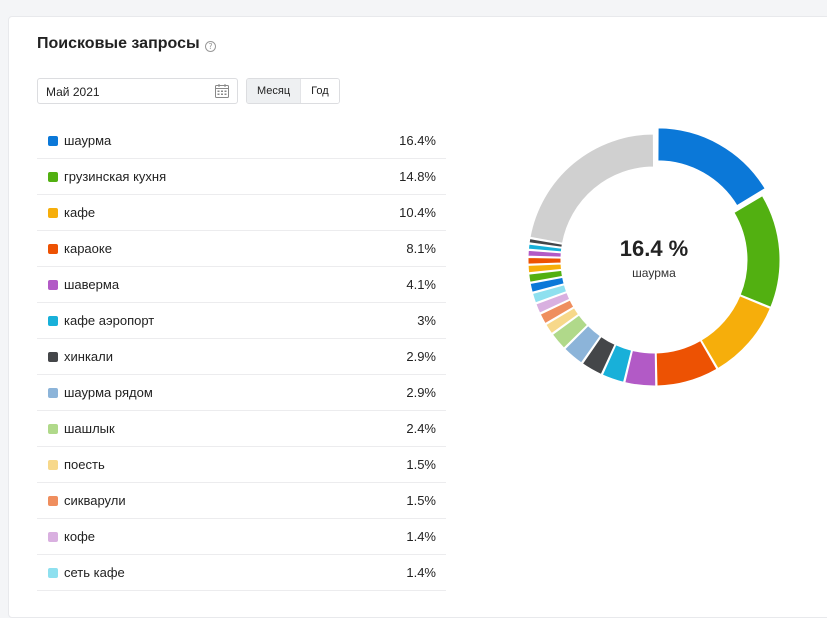  I want to click on legend-label: шаверма, so click(92, 284).